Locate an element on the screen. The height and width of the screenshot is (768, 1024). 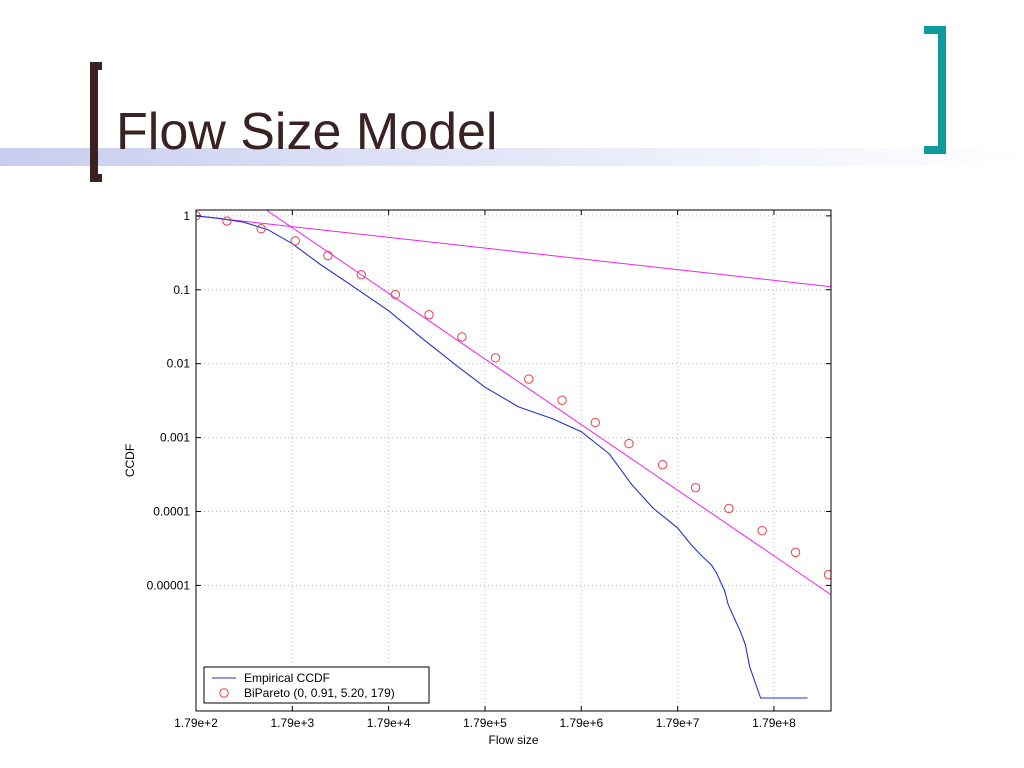
y-axis-label: CCDF is located at coordinates (130, 460).